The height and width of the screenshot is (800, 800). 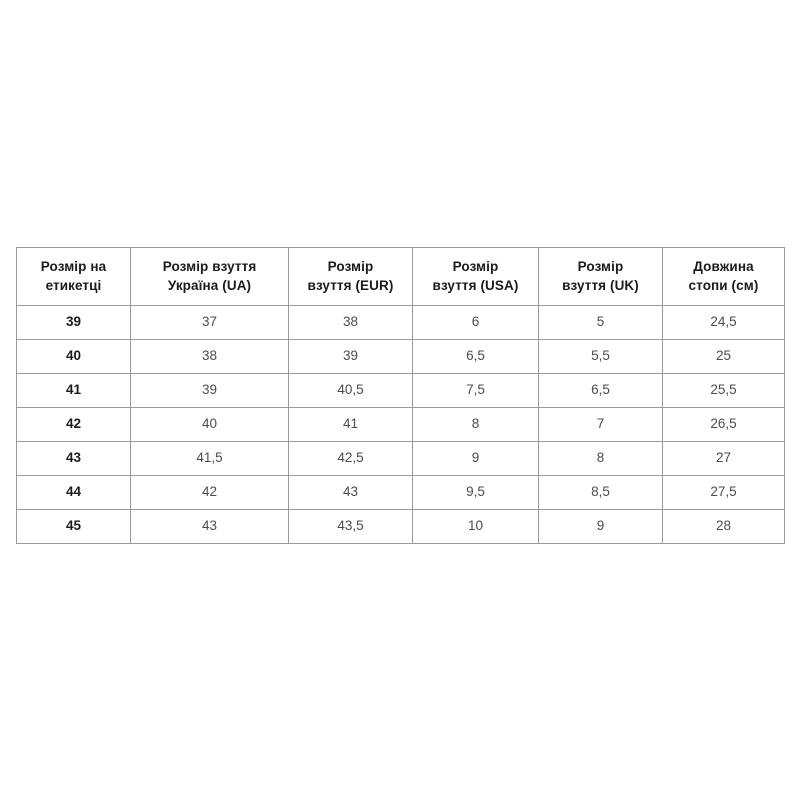 What do you see at coordinates (209, 458) in the screenshot?
I see `cell-ua: 41,5` at bounding box center [209, 458].